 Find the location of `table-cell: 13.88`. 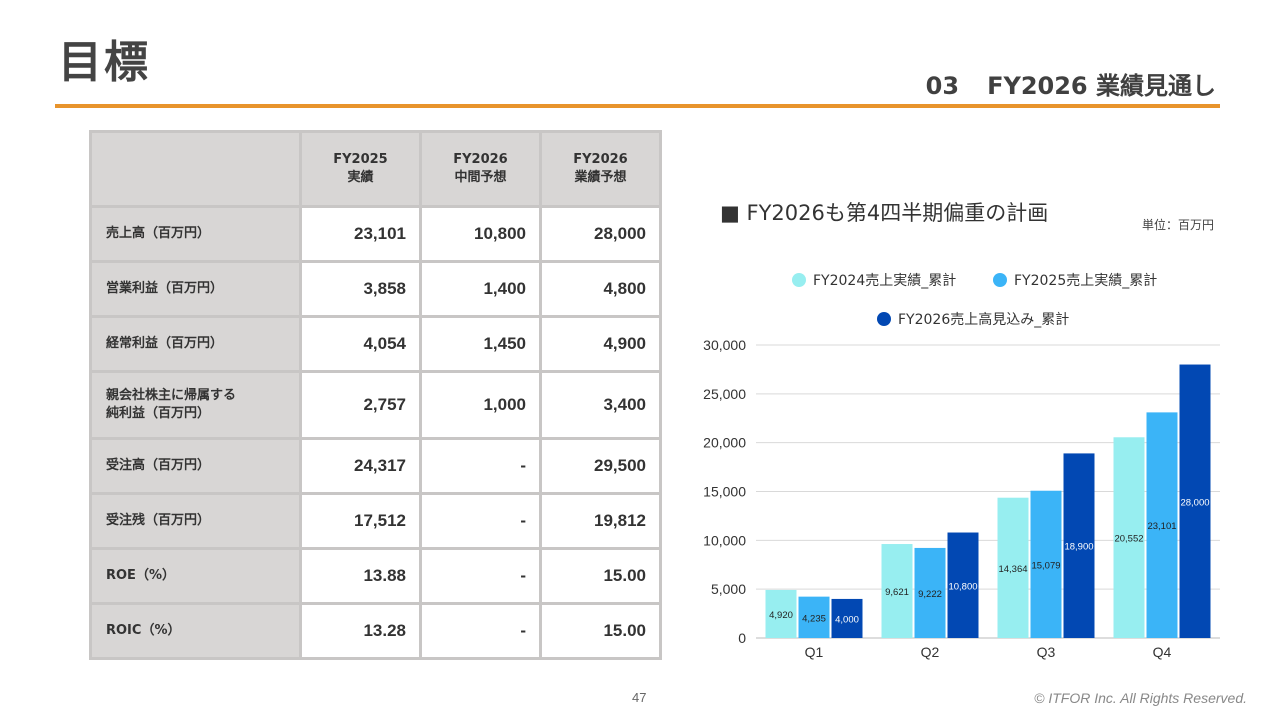

table-cell: 13.88 is located at coordinates (360, 576).